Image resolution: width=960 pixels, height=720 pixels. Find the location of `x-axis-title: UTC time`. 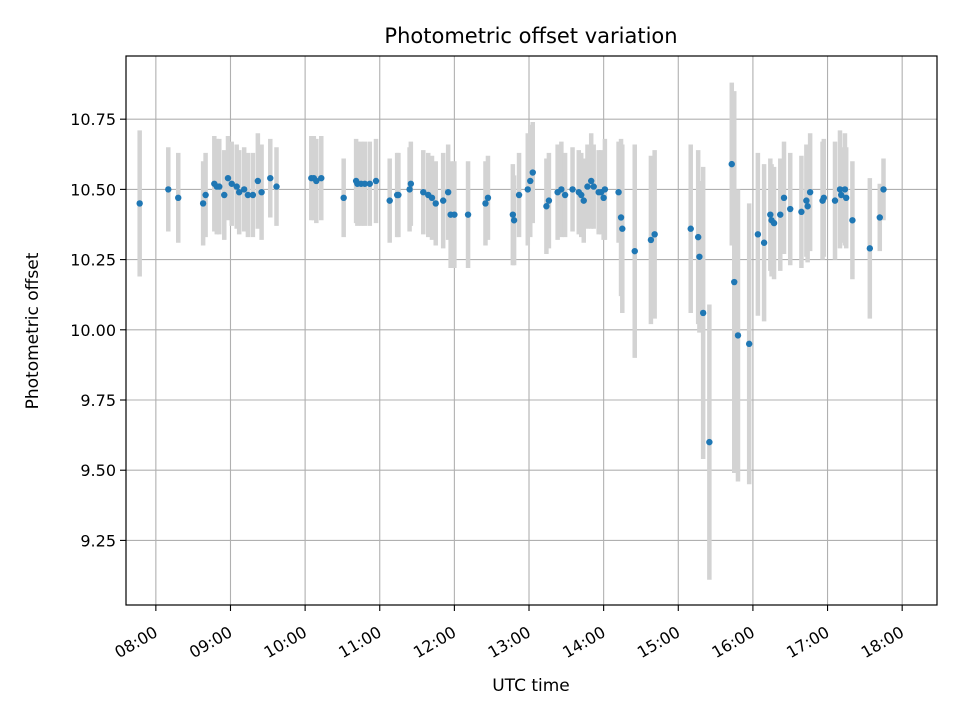

x-axis-title: UTC time is located at coordinates (531, 686).